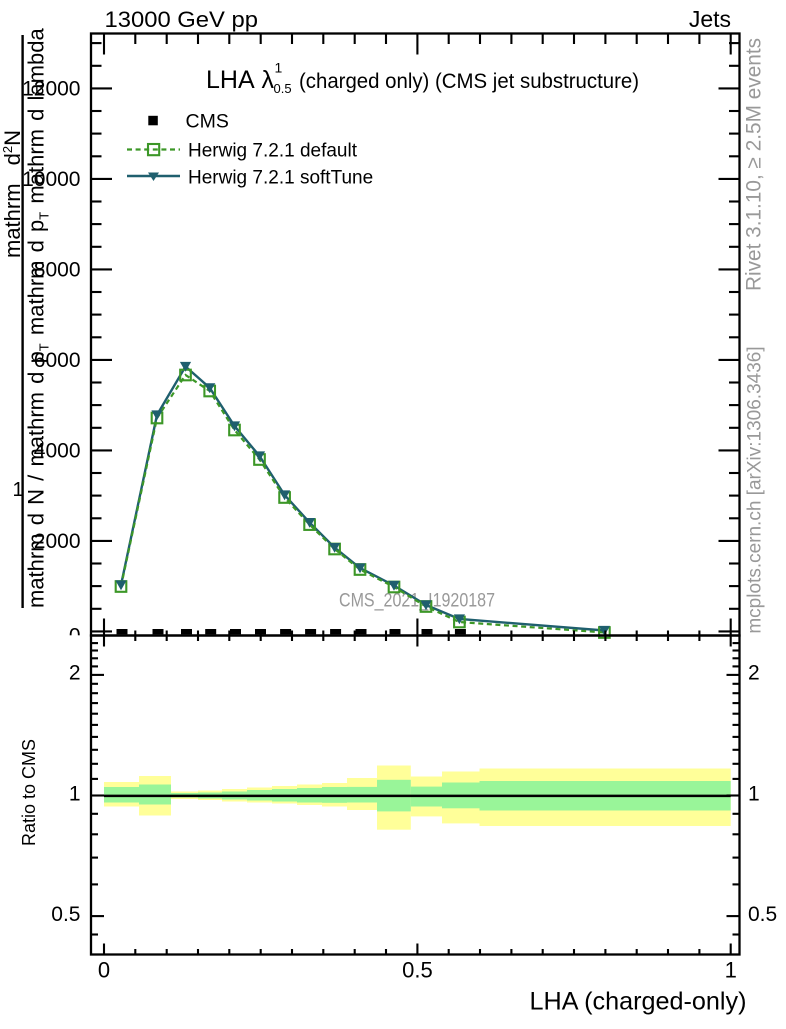 The image size is (786, 1029). What do you see at coordinates (469, 81) in the screenshot?
I see `svg-text:(charged only) (CMS jet substr: (charged only) (CMS jet substructure)` at bounding box center [469, 81].